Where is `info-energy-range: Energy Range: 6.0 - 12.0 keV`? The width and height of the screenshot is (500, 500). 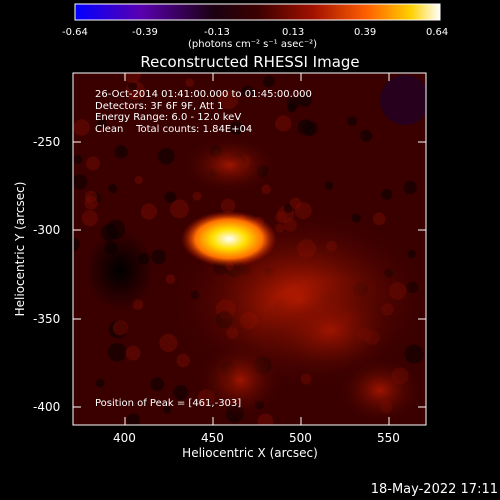 info-energy-range: Energy Range: 6.0 - 12.0 keV is located at coordinates (168, 117).